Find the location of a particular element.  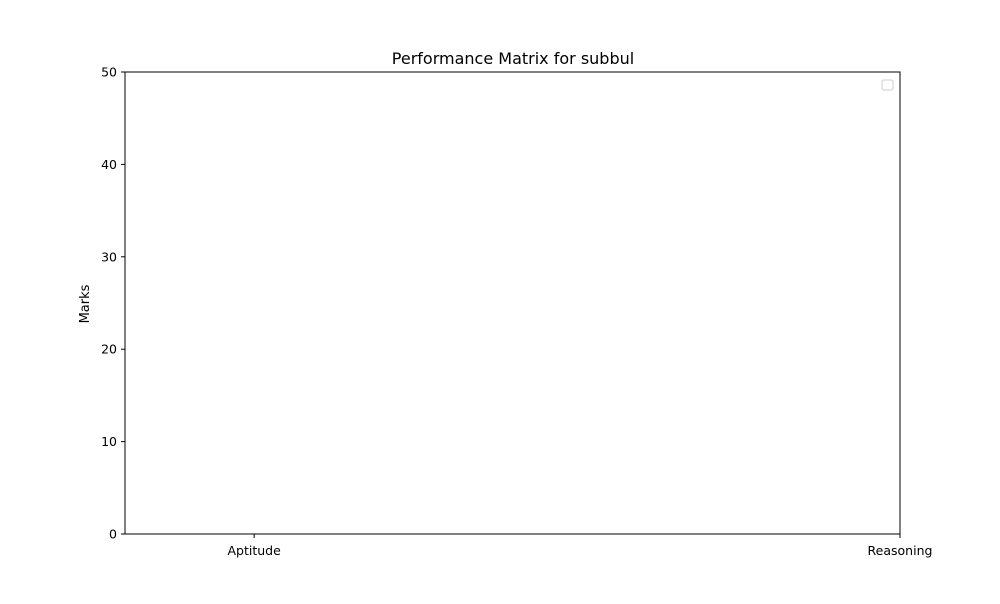

y-tick-label: 0 is located at coordinates (113, 534).